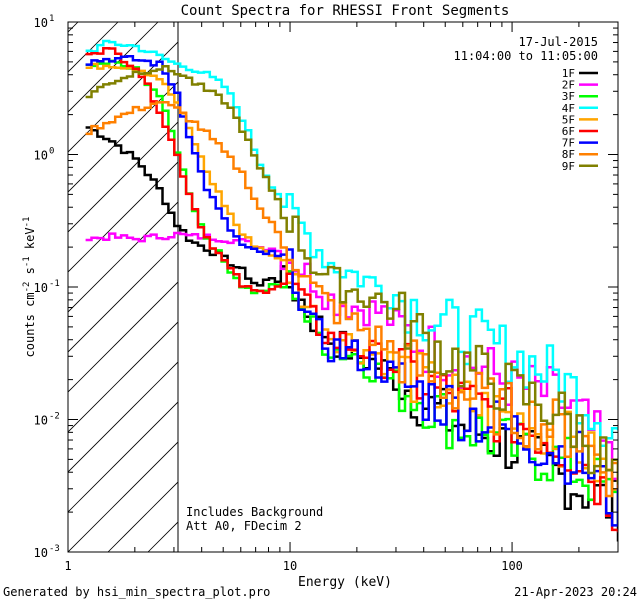  What do you see at coordinates (244, 526) in the screenshot?
I see `annotation-attenuator: Att A0, FDecim 2` at bounding box center [244, 526].